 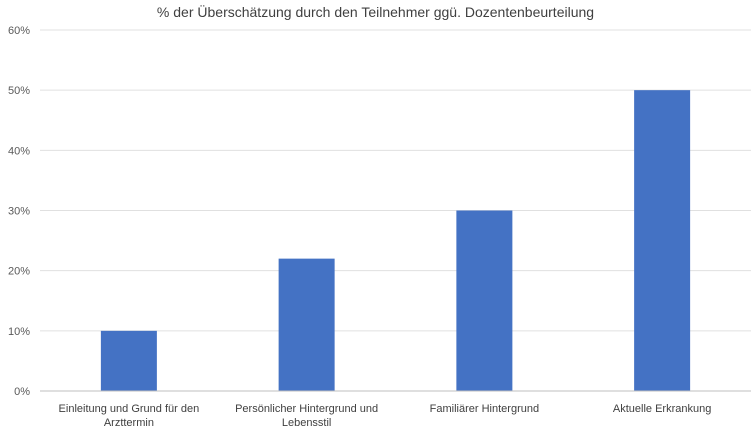 I want to click on y-tick-label: 60%, so click(x=19, y=31).